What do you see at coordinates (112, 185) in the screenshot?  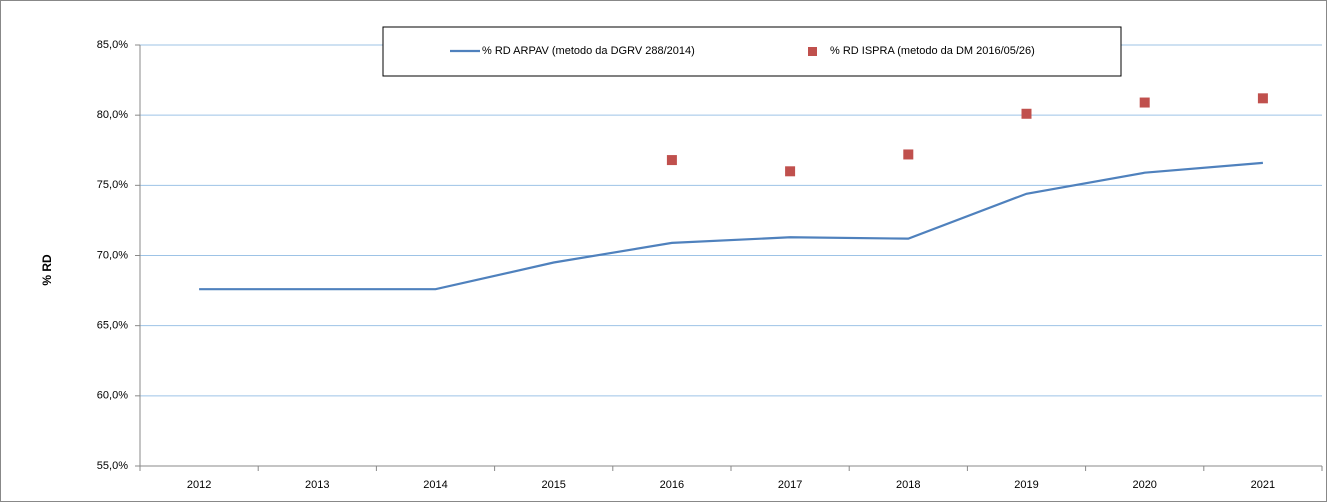 I see `y-tick-label: 75,0%` at bounding box center [112, 185].